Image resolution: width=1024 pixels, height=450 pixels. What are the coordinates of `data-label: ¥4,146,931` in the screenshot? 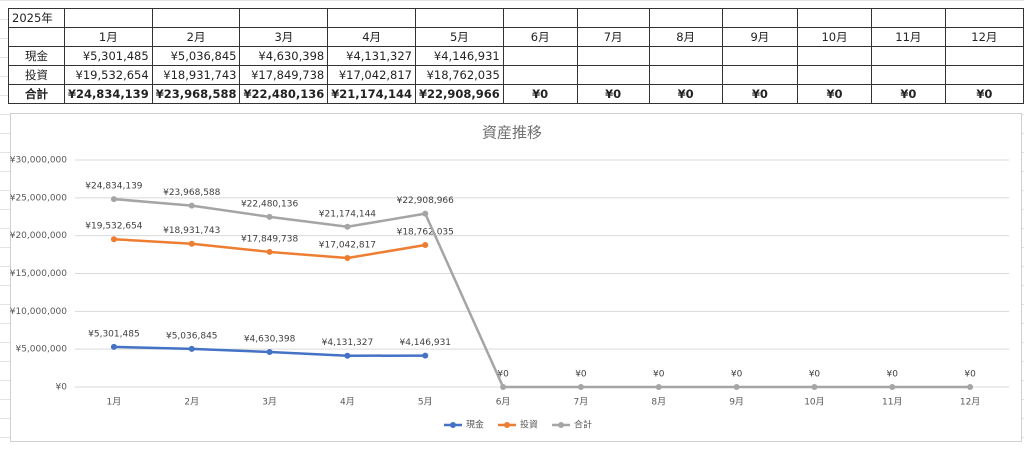 It's located at (425, 343).